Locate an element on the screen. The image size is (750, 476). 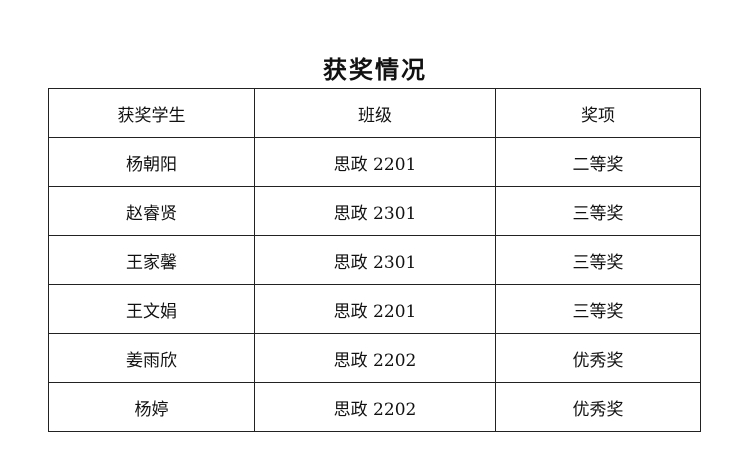
cell-student: 杨婷 is located at coordinates (151, 407).